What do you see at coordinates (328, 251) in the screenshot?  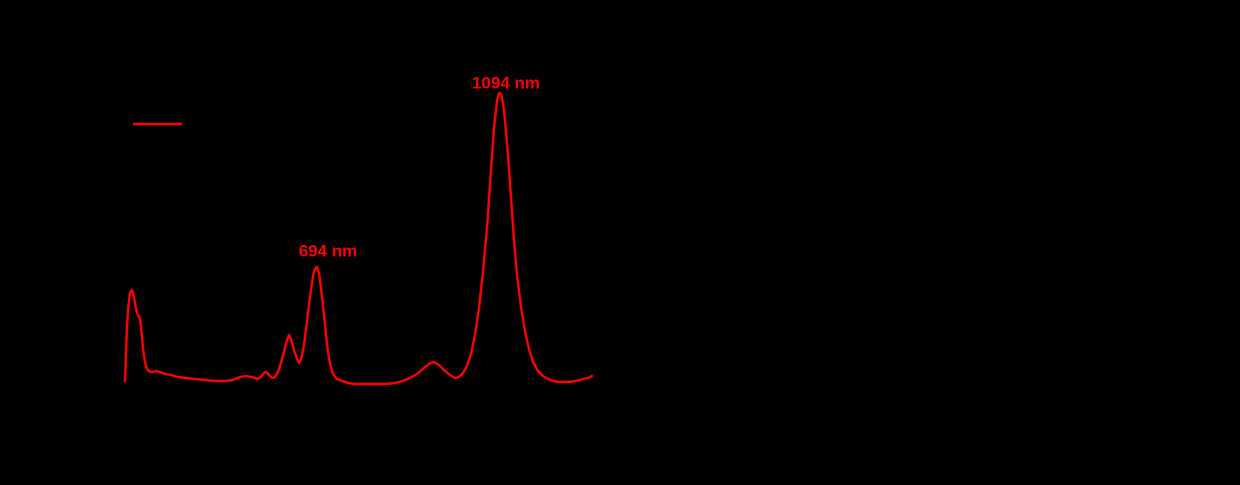 I see `peak-label-694: 694 nm` at bounding box center [328, 251].